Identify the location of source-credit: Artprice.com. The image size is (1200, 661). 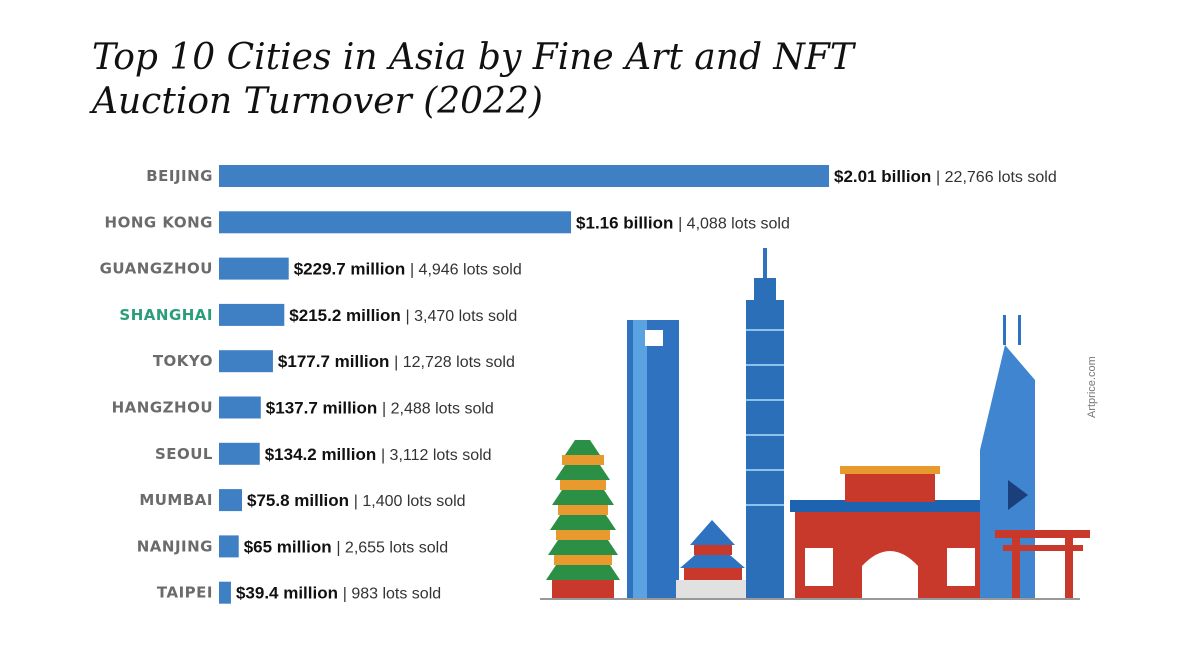
(1092, 387).